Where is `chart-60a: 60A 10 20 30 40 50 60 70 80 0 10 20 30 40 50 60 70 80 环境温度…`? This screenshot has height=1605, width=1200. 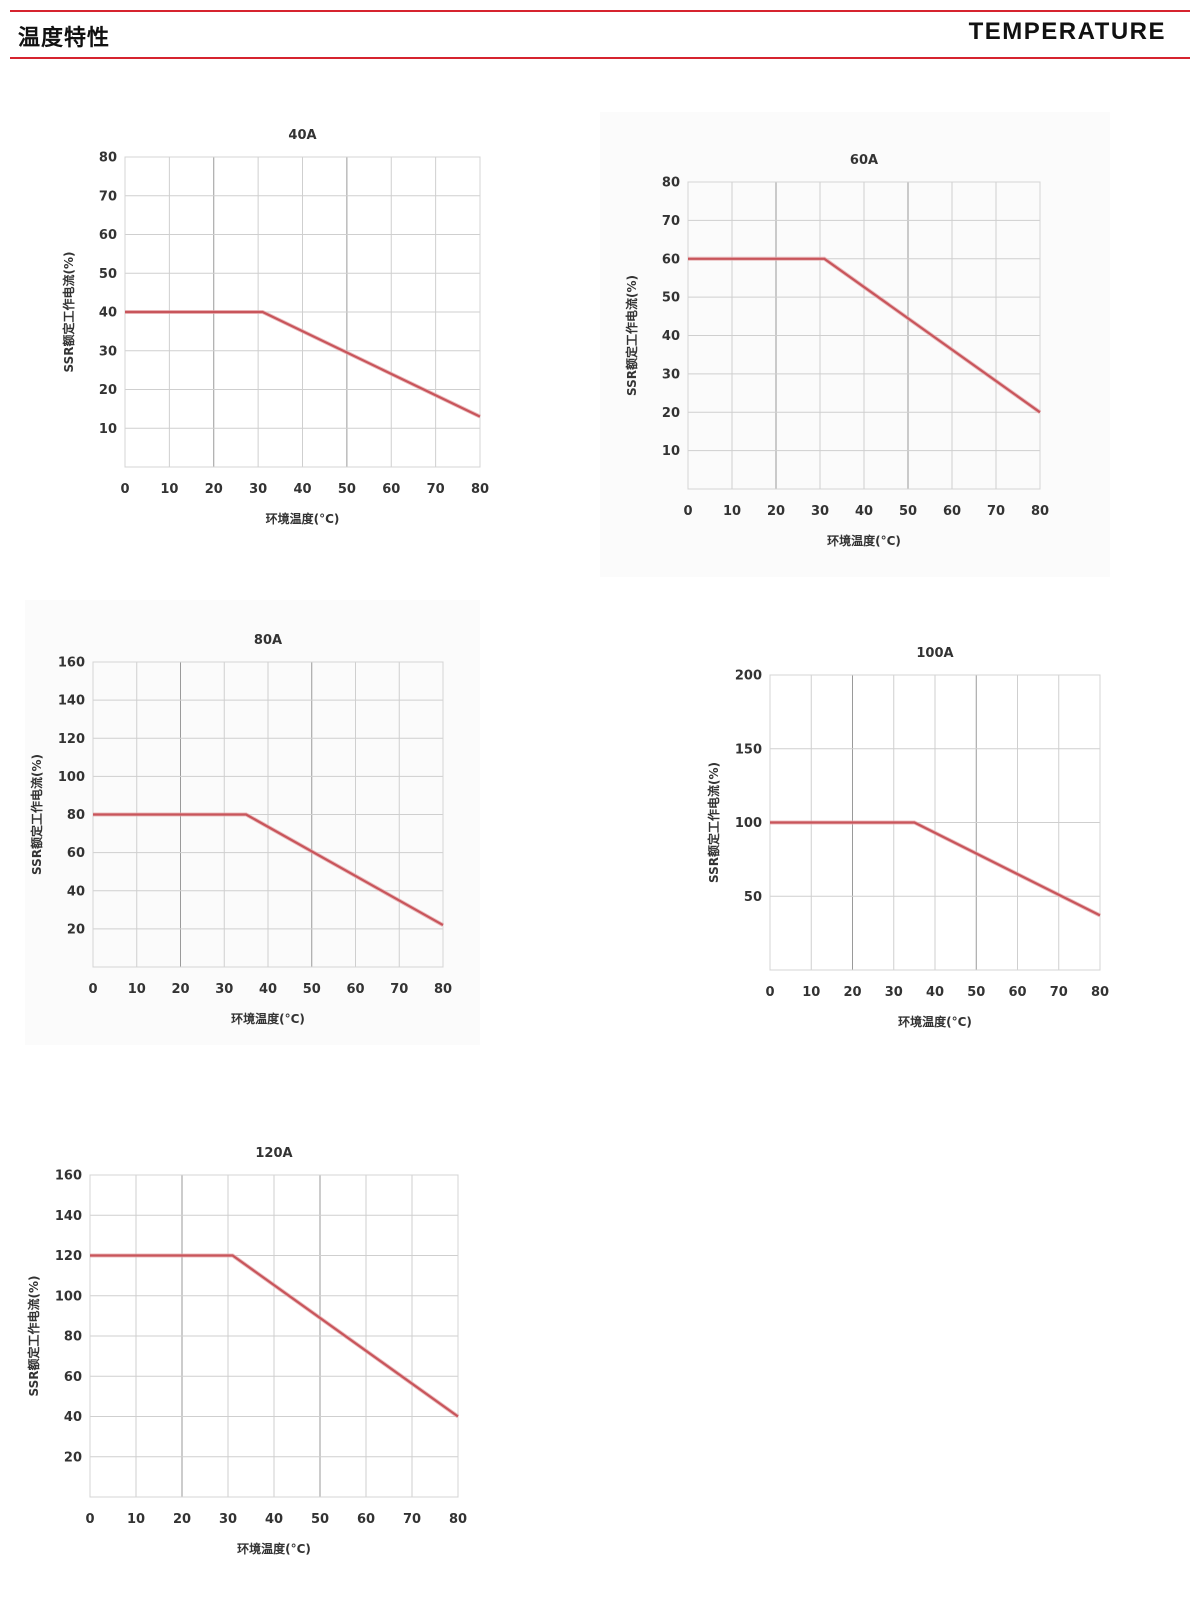 chart-60a: 60A 10 20 30 40 50 60 70 80 0 10 20 30 40 50 60 70 80 环境温度… is located at coordinates (855, 344).